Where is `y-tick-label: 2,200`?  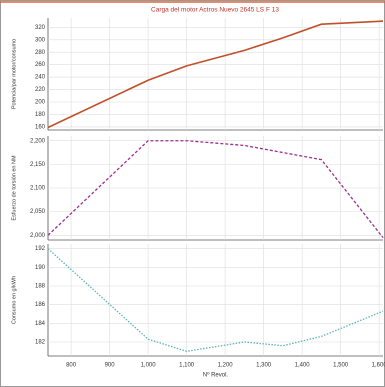
y-tick-label: 2,200 is located at coordinates (38, 141).